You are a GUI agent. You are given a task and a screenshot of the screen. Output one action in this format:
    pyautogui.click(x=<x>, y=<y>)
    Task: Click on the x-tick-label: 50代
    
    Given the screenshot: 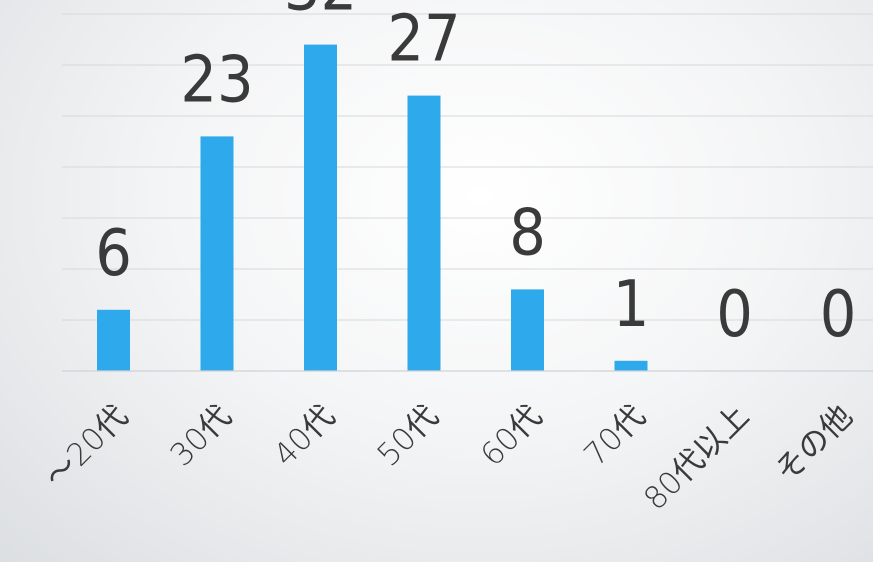 What is the action you would take?
    pyautogui.click(x=407, y=435)
    